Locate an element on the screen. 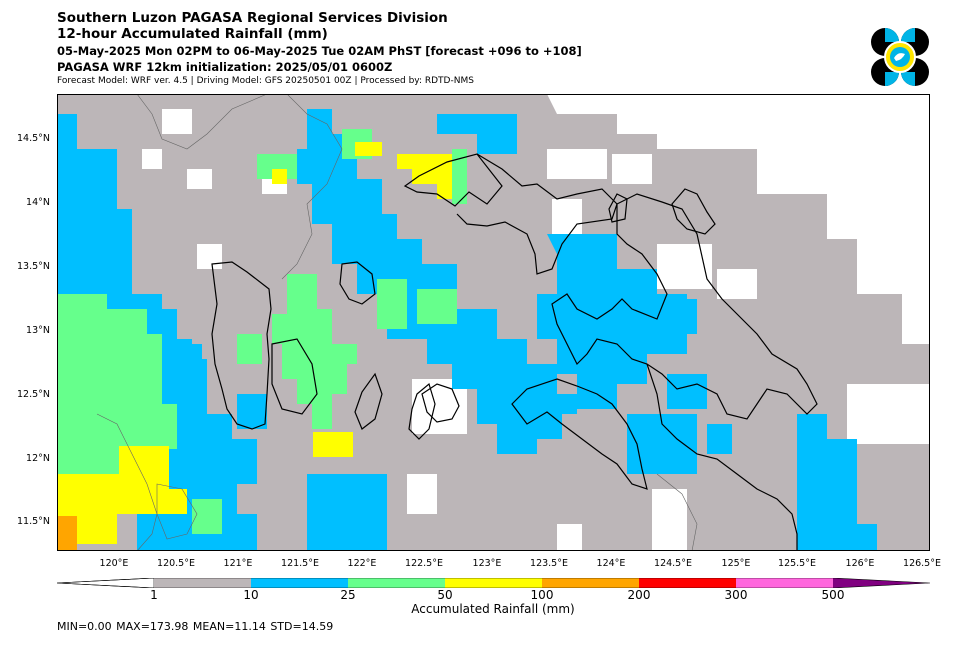 The image size is (955, 645). lat-tick-label: 11.5°N is located at coordinates (33, 521).